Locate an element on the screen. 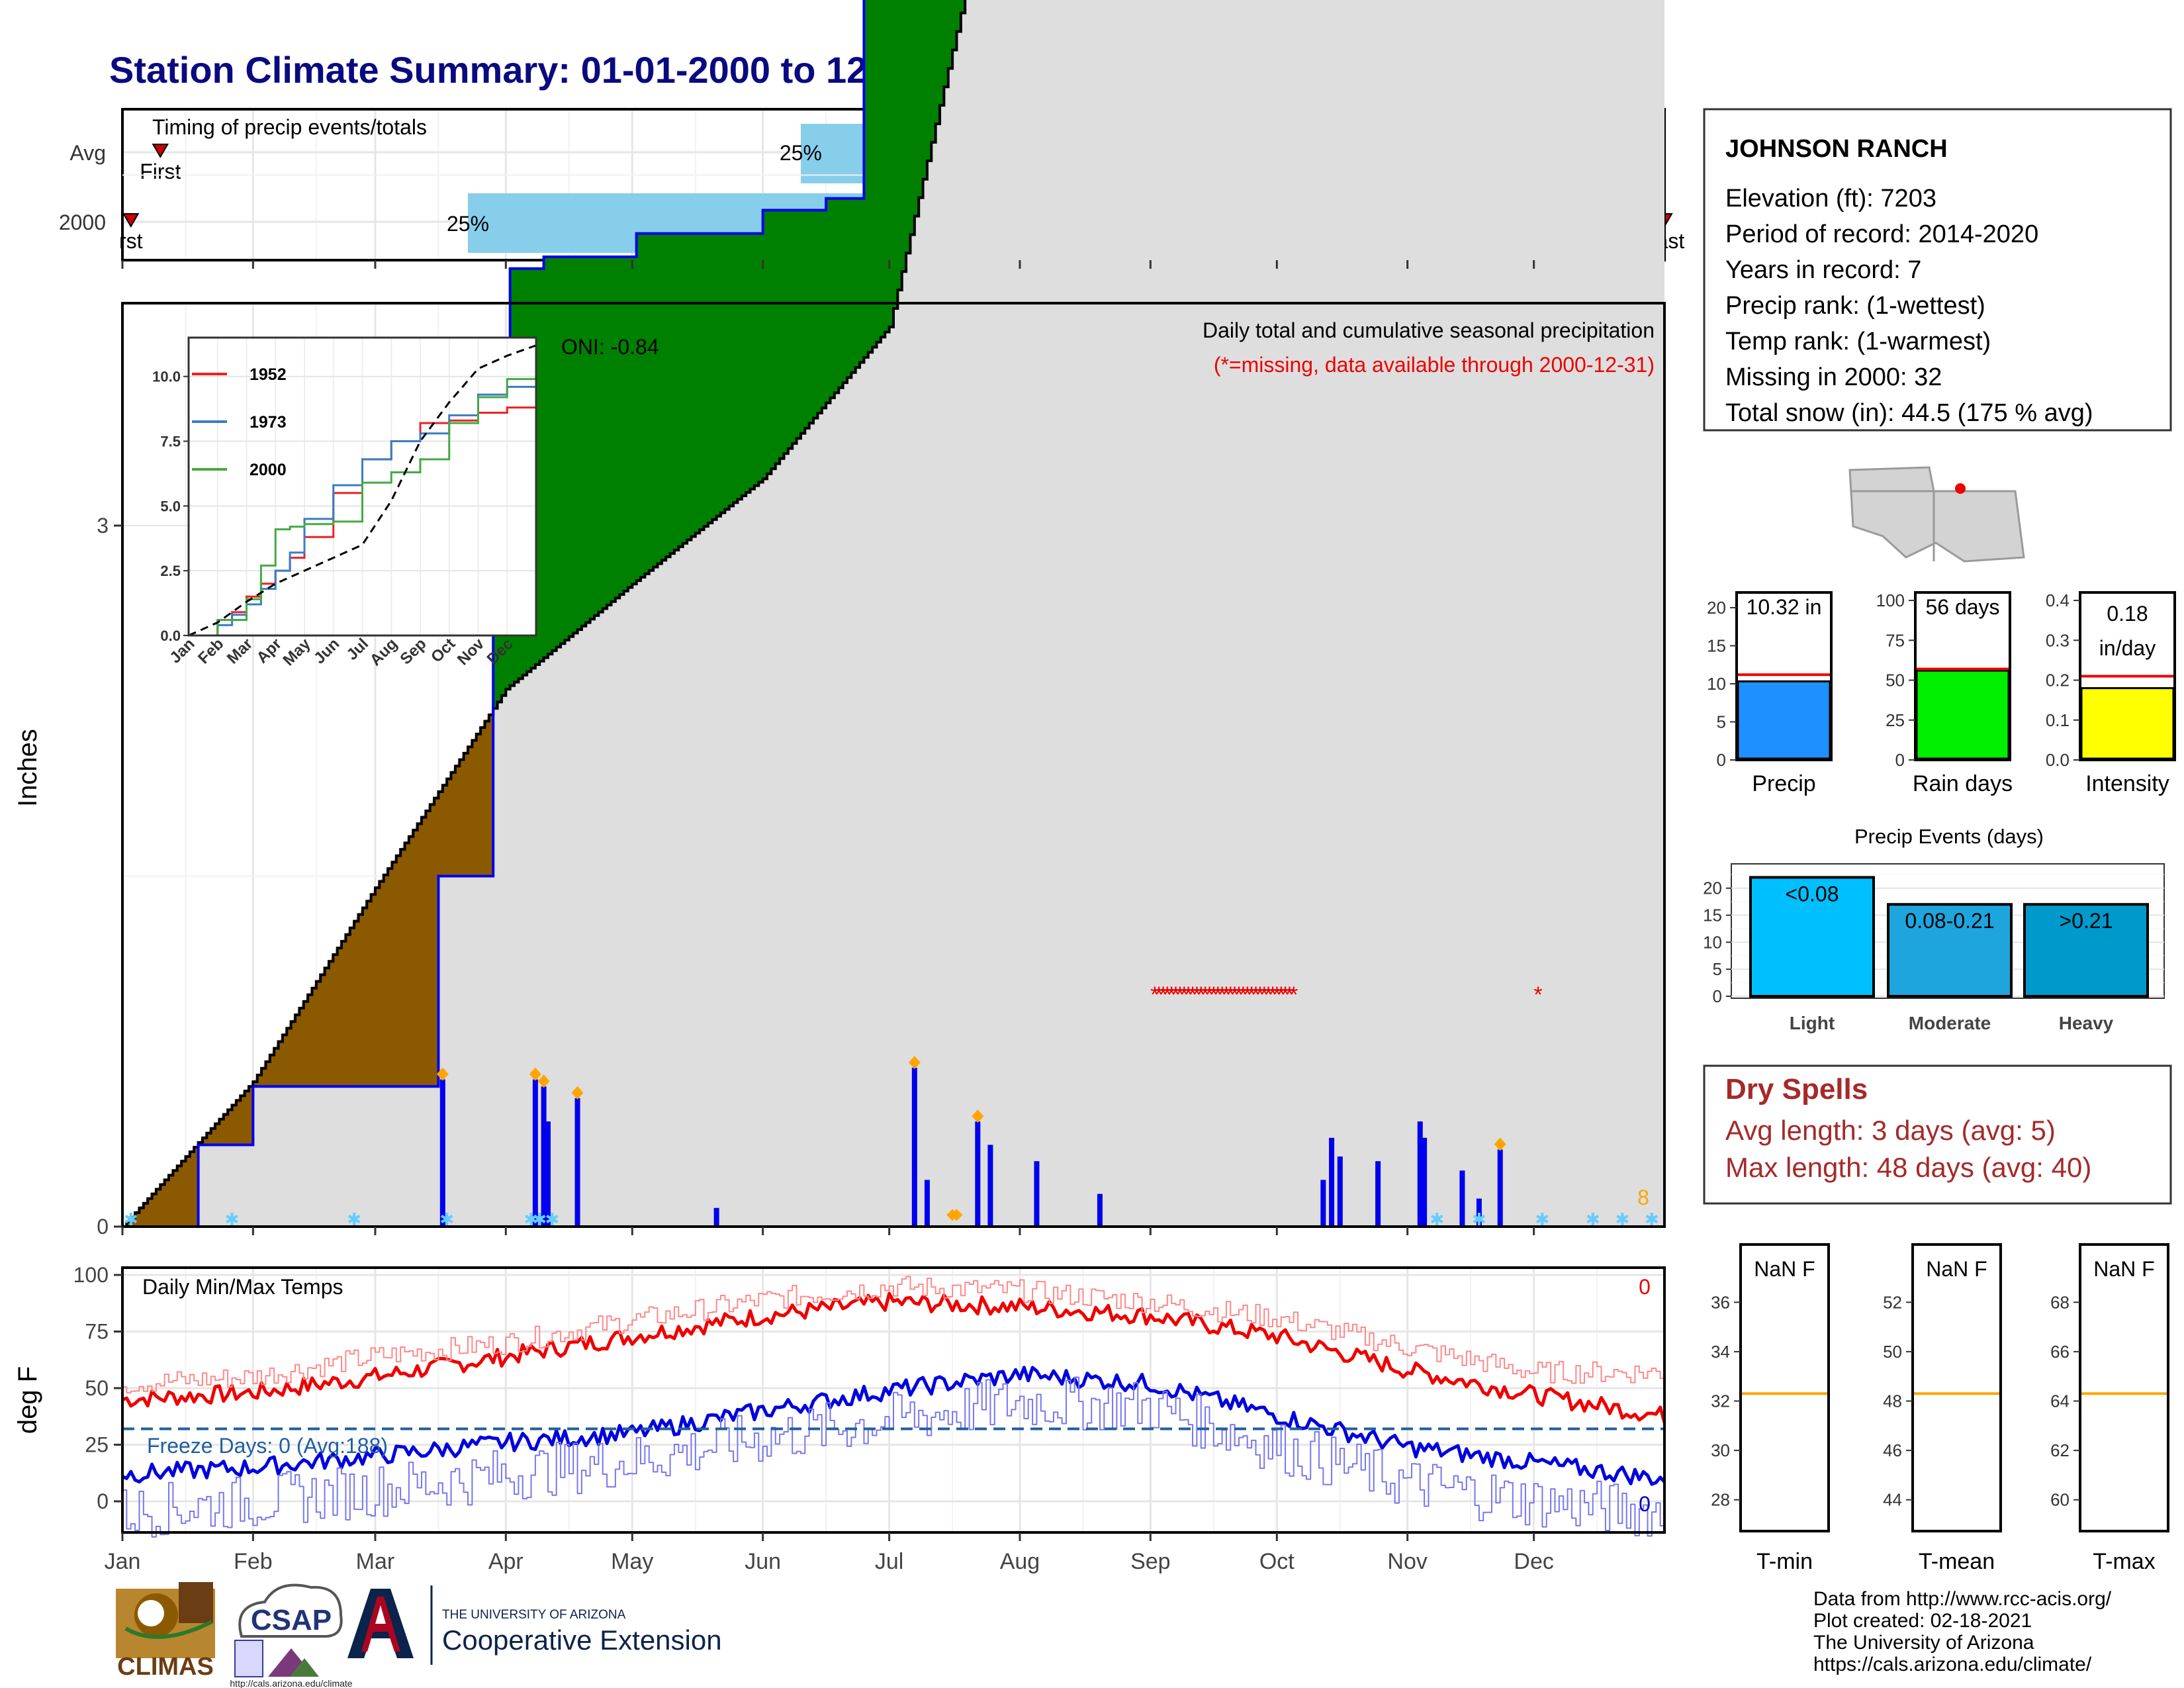 This screenshot has height=1688, width=2184. inset-legend-label: 2000 is located at coordinates (268, 470).